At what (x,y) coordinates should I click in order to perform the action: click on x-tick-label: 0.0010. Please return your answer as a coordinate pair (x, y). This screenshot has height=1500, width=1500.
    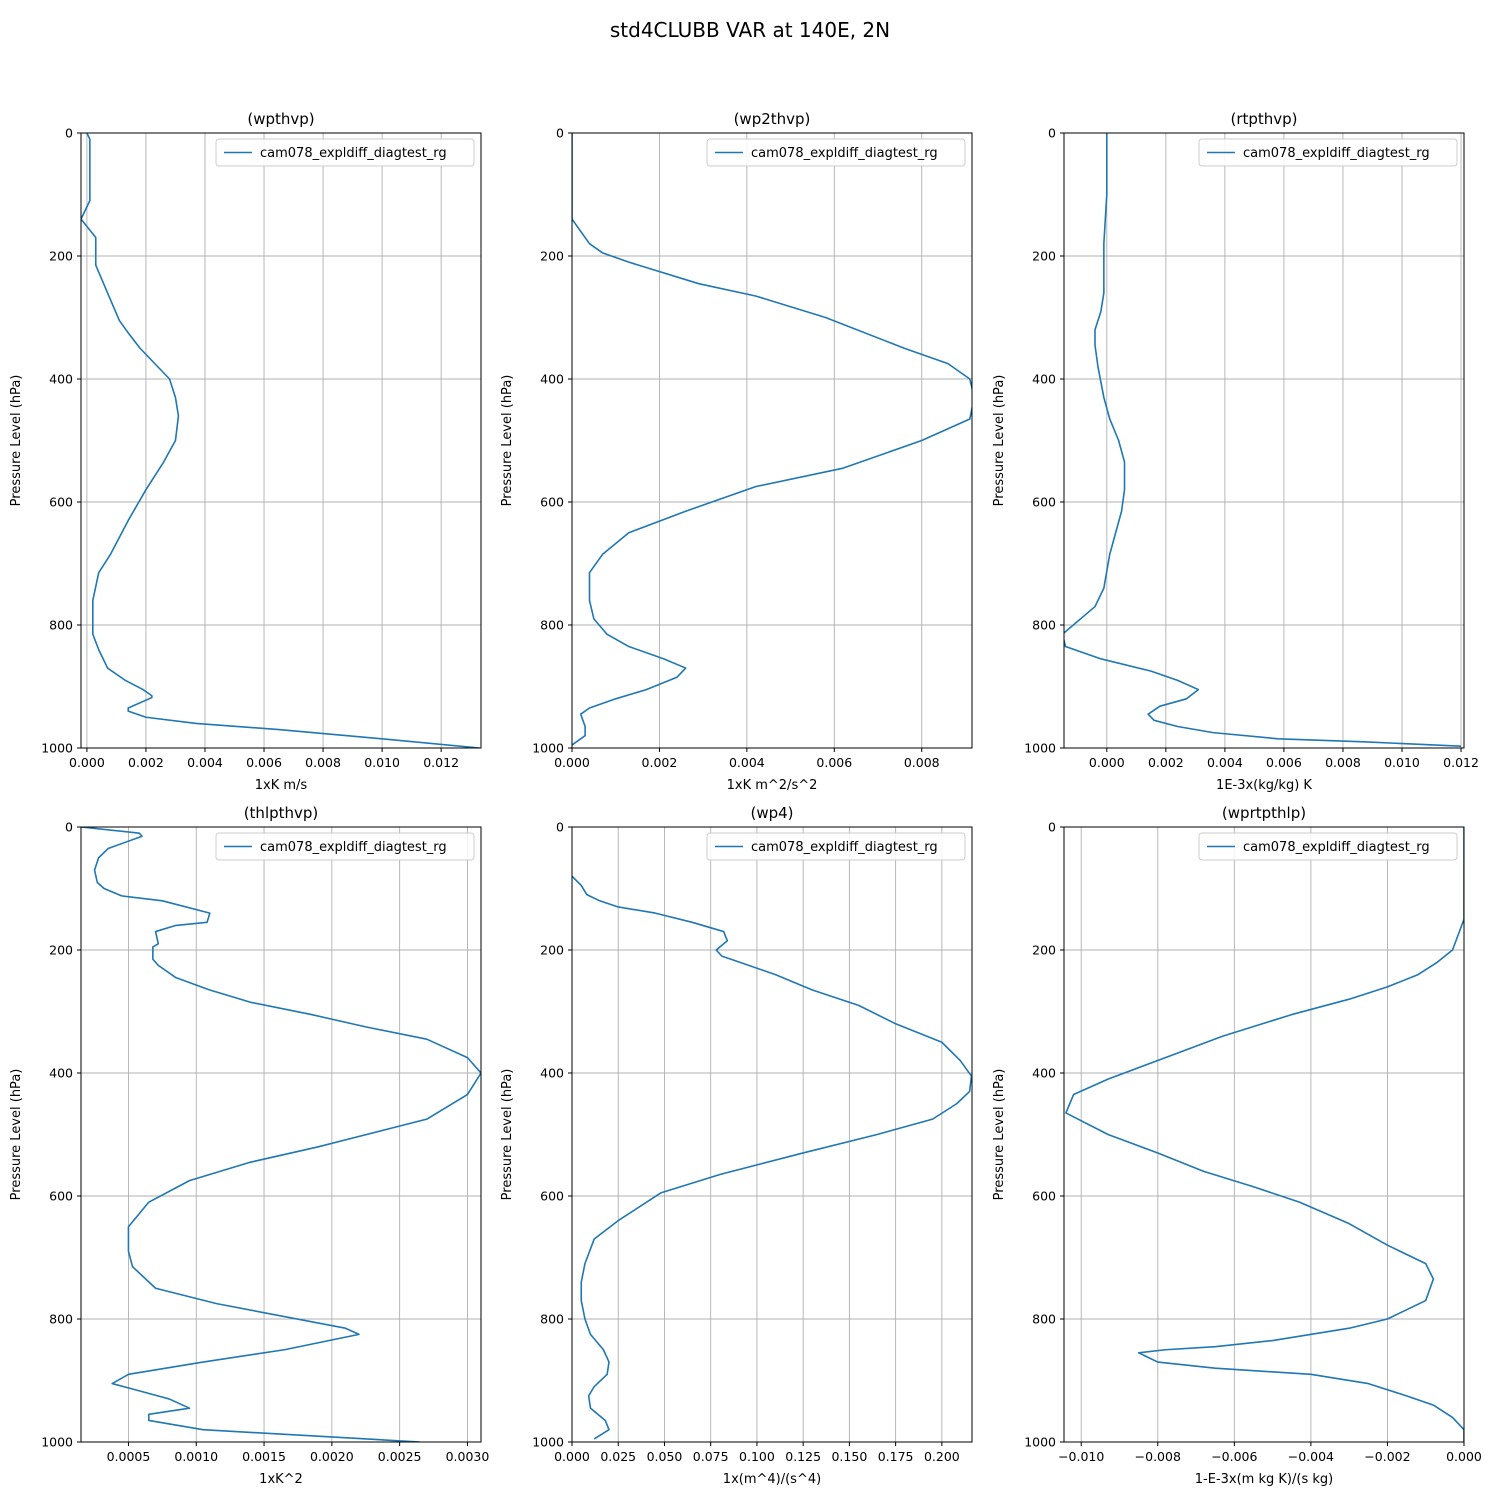
    Looking at the image, I should click on (196, 1456).